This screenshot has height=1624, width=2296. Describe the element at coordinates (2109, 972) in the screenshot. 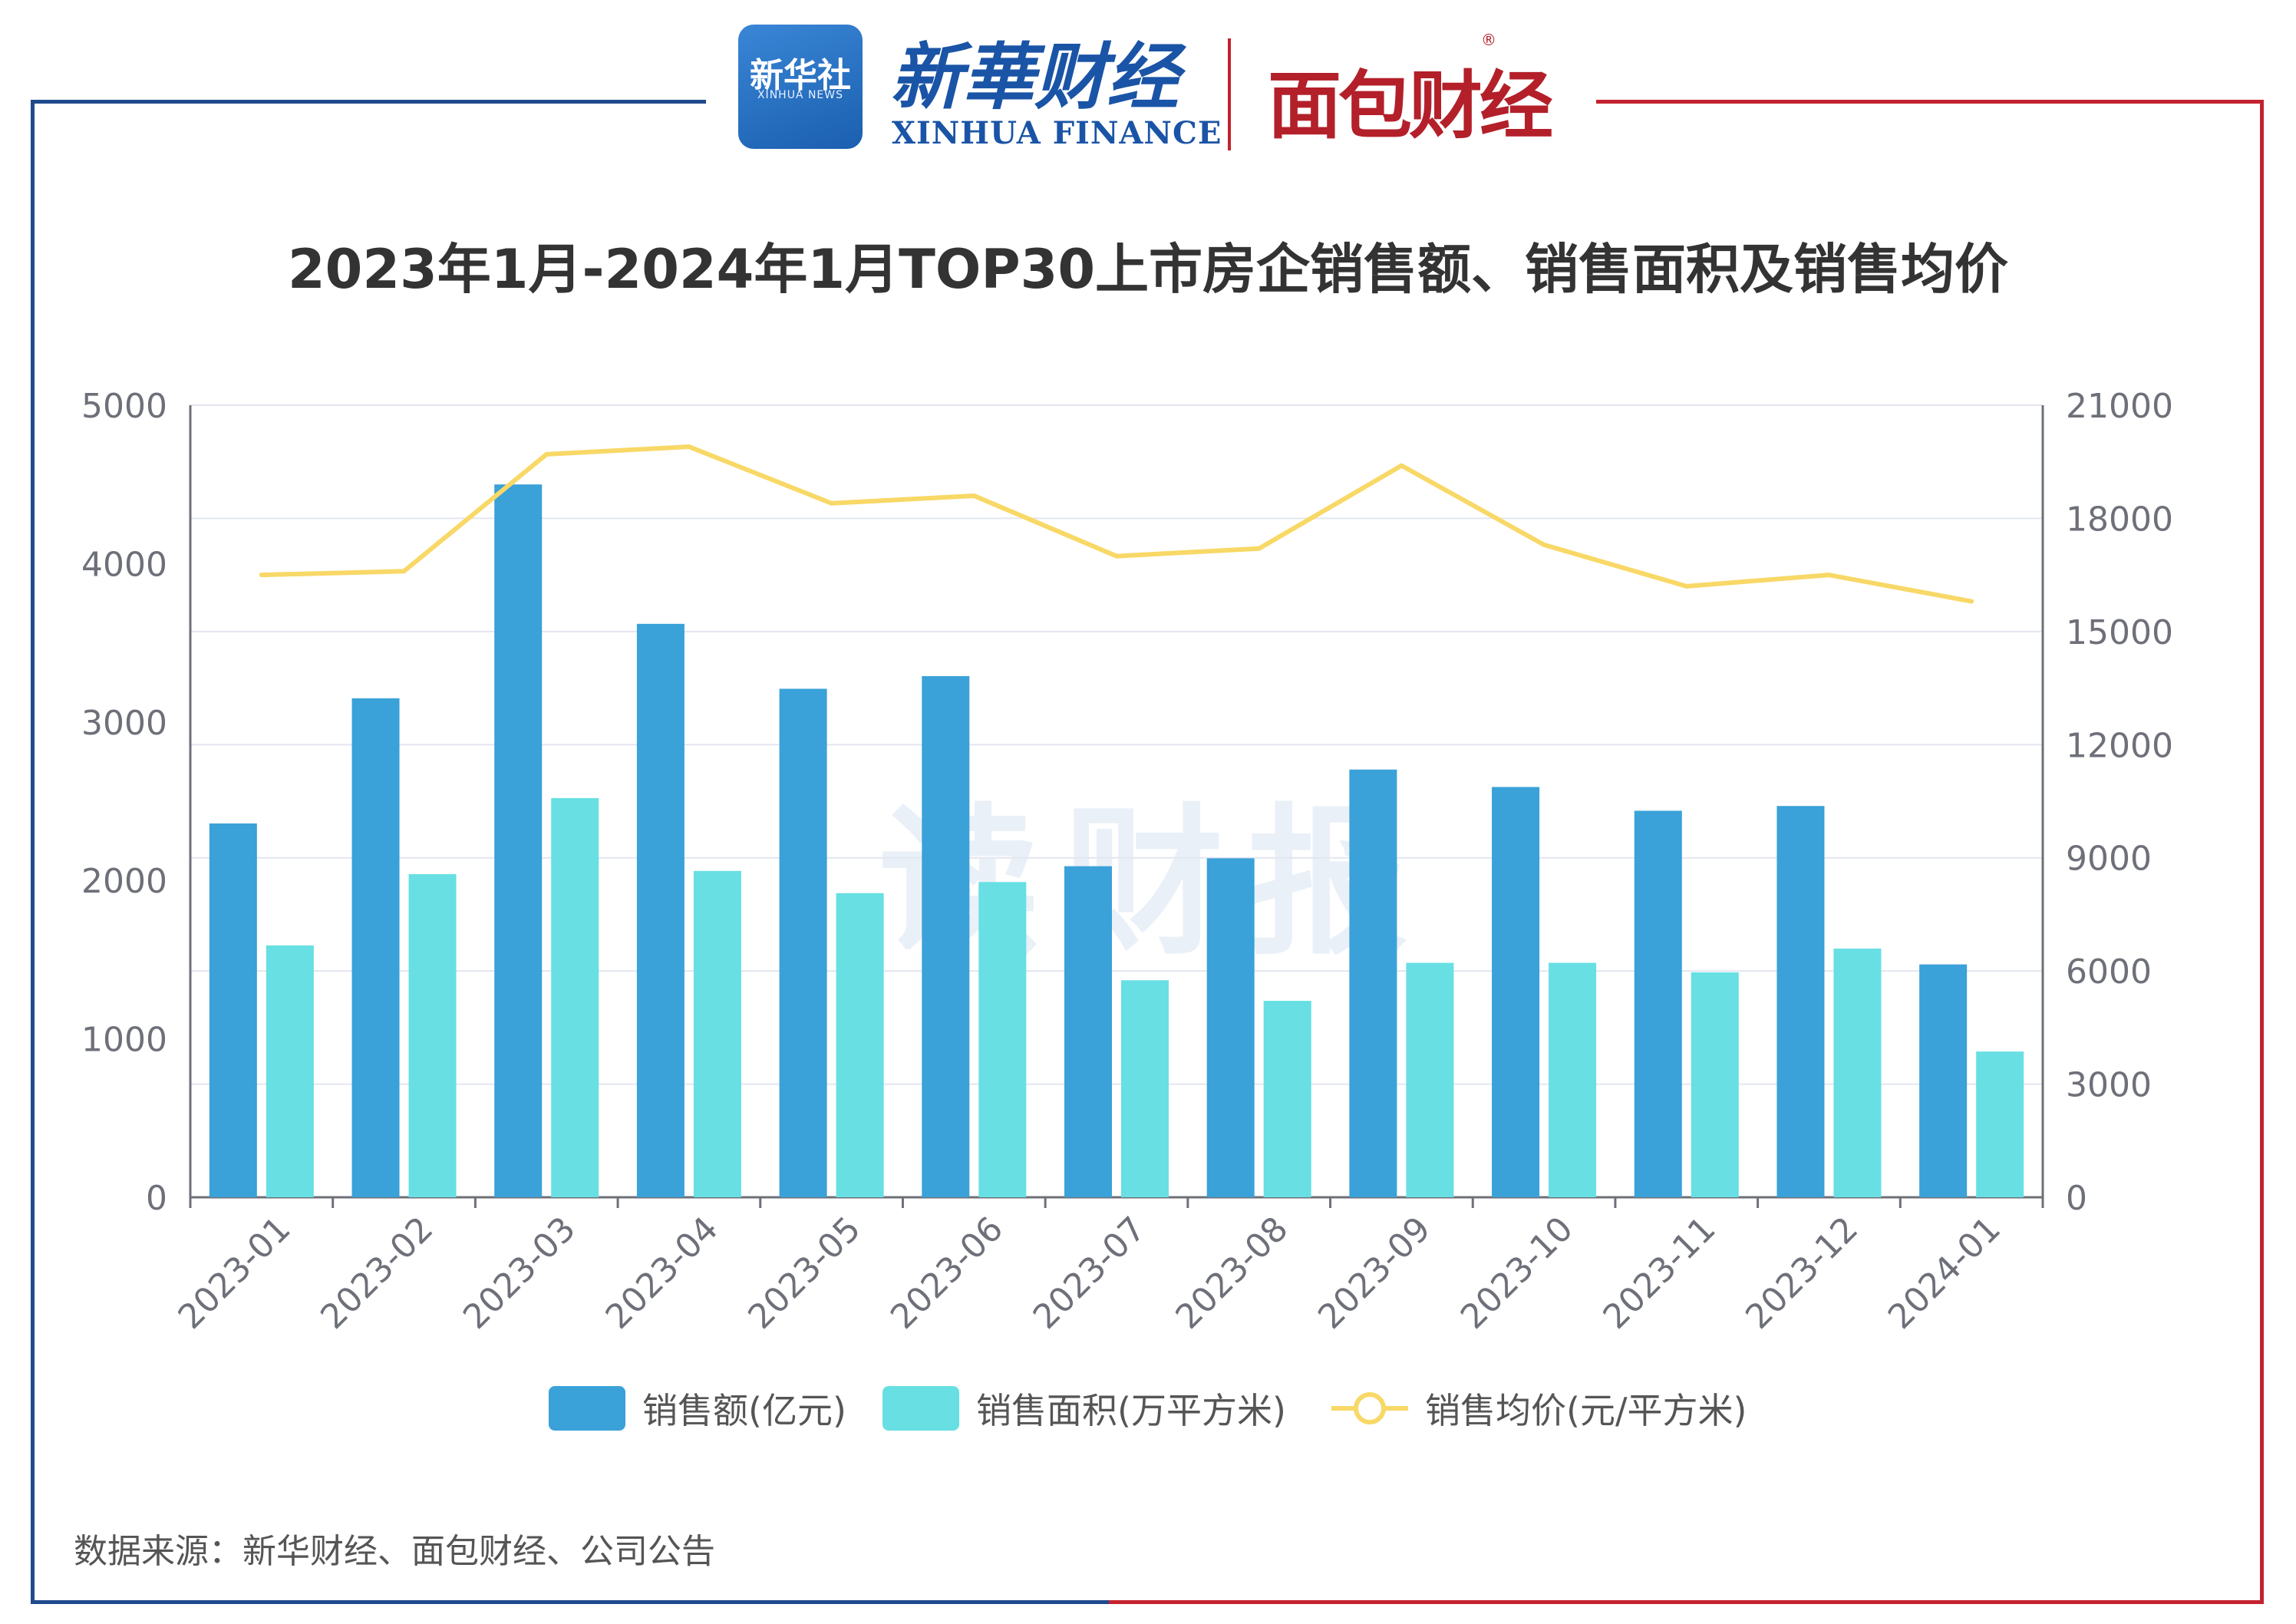

I see `y-right-tick-label: 6000` at that location.